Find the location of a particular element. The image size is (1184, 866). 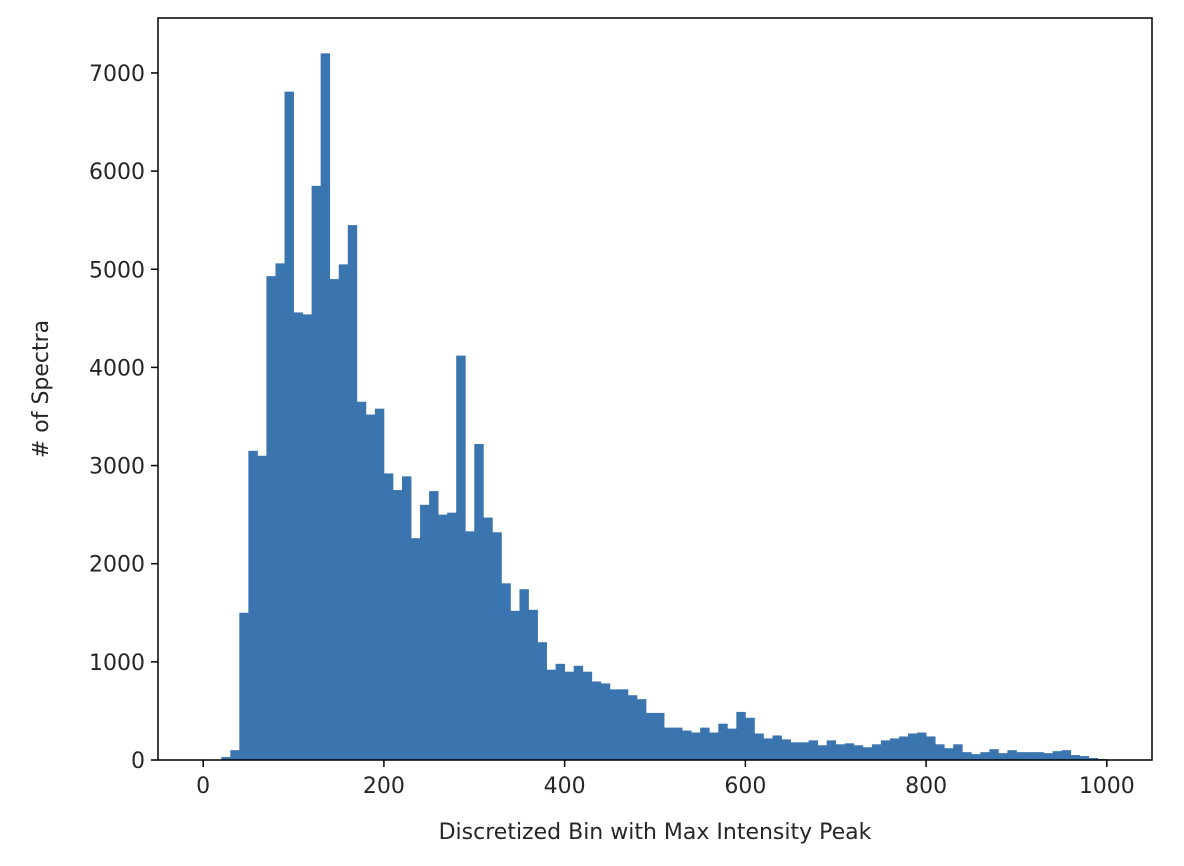

x-tick-label: 200 is located at coordinates (384, 786).